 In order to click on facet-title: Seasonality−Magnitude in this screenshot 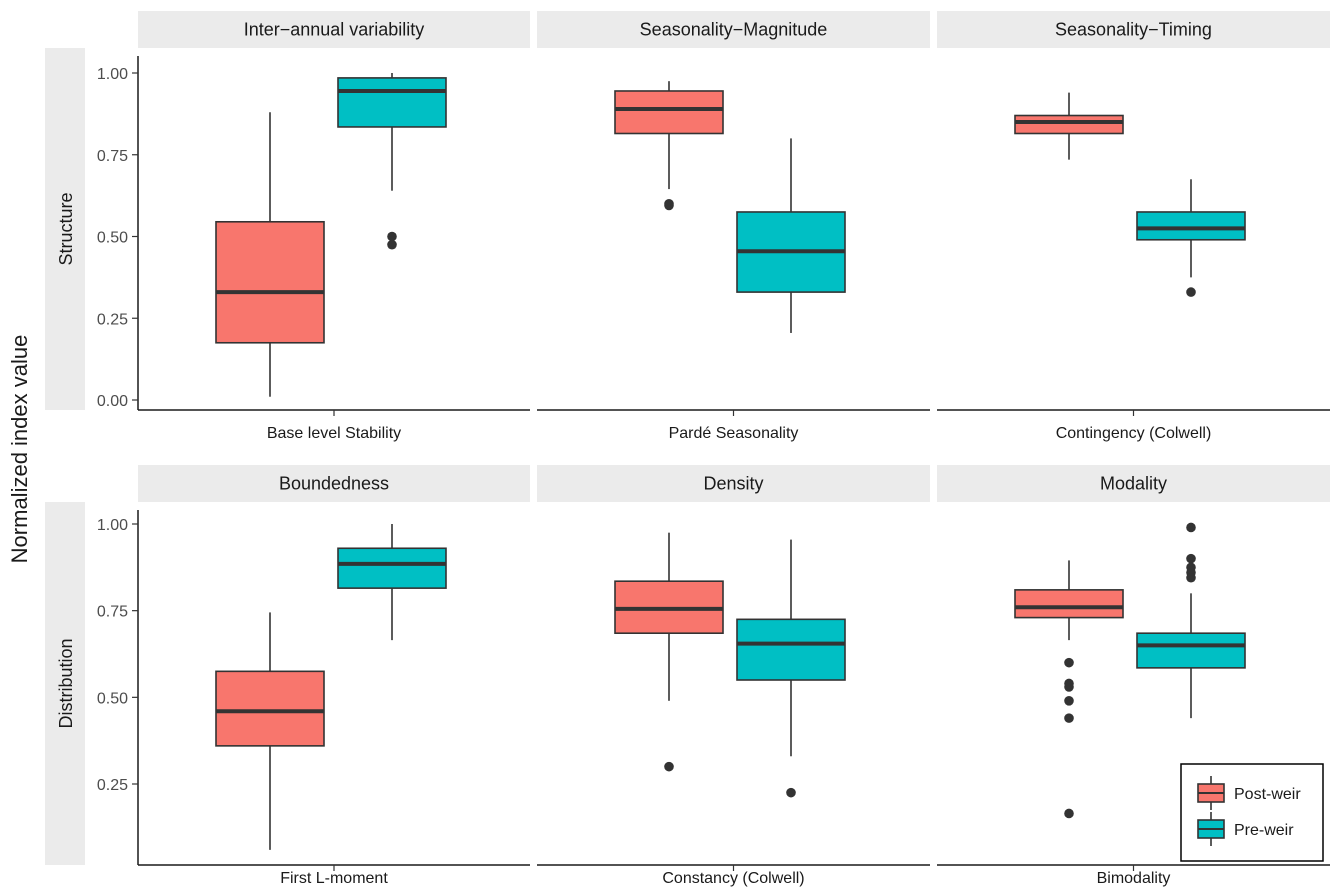, I will do `click(734, 30)`.